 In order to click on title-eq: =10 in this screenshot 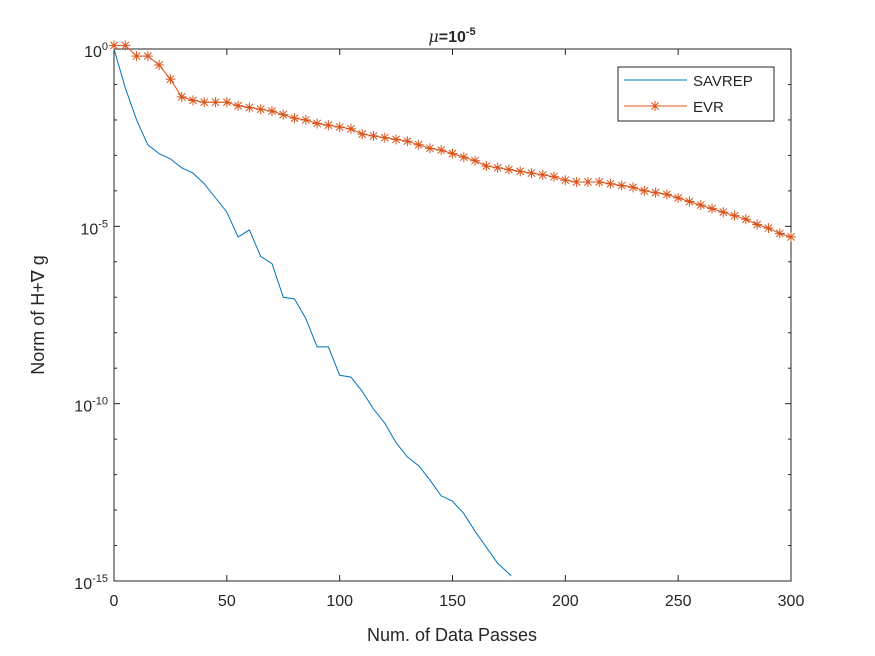, I will do `click(452, 37)`.